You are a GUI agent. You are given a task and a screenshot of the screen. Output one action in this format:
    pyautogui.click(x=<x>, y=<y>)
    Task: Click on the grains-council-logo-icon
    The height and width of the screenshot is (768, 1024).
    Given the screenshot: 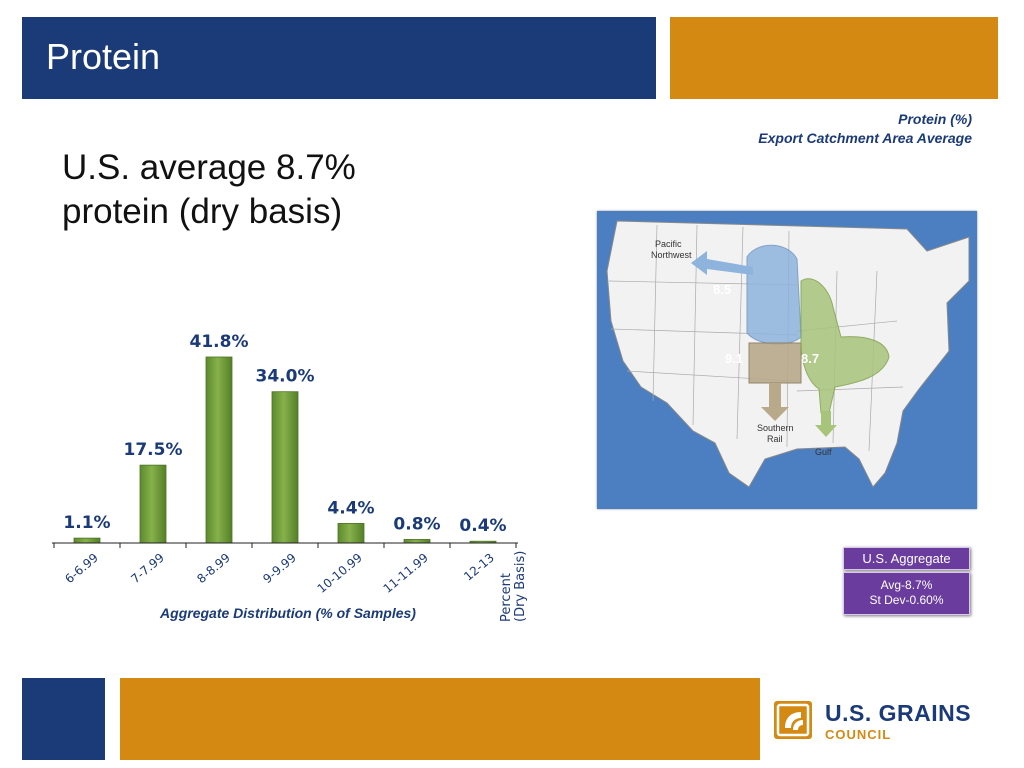 What is the action you would take?
    pyautogui.click(x=793, y=720)
    